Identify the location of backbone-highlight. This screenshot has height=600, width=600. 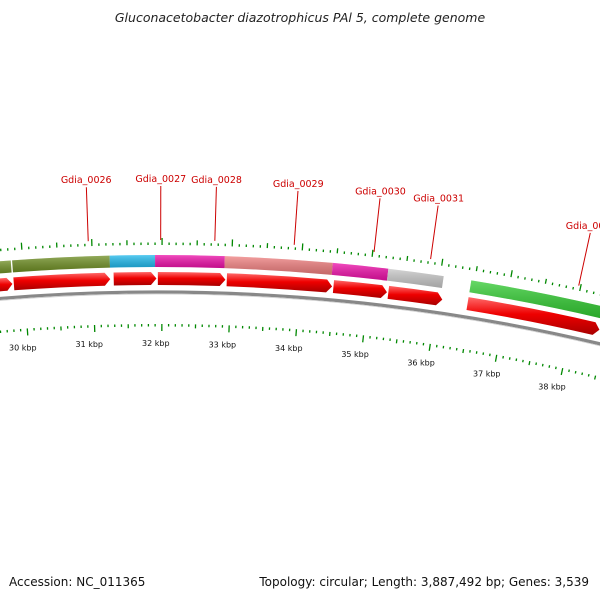
(300, 320).